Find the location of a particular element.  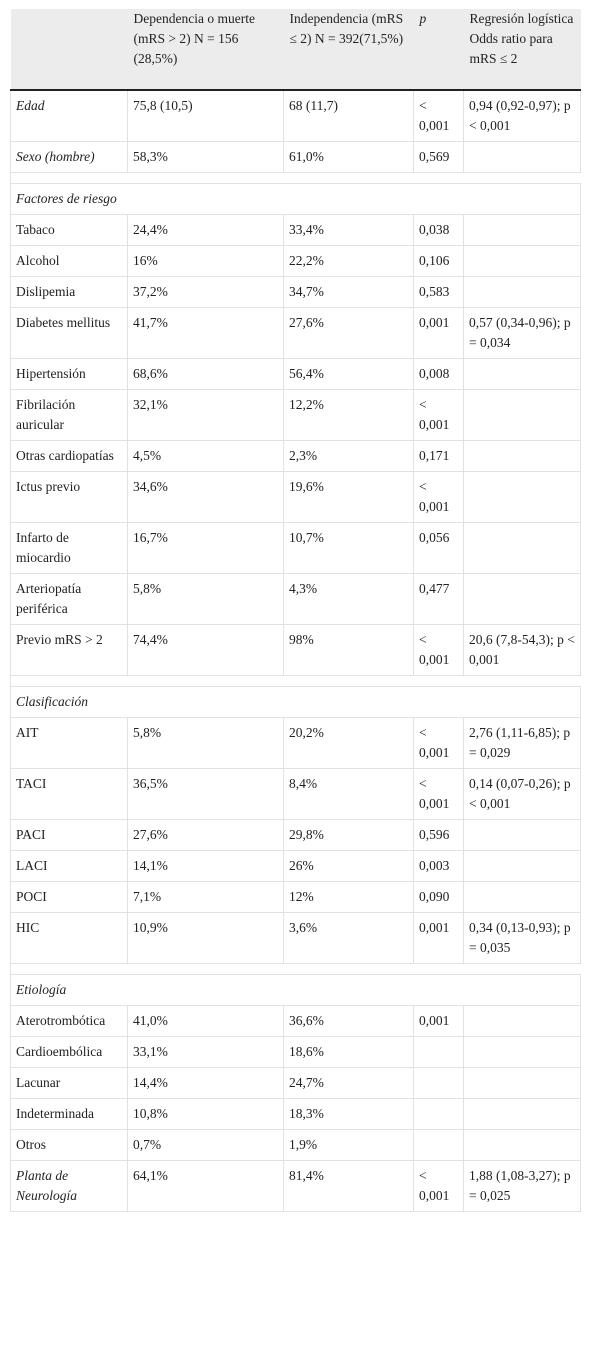

row-label: LACI is located at coordinates (69, 866).